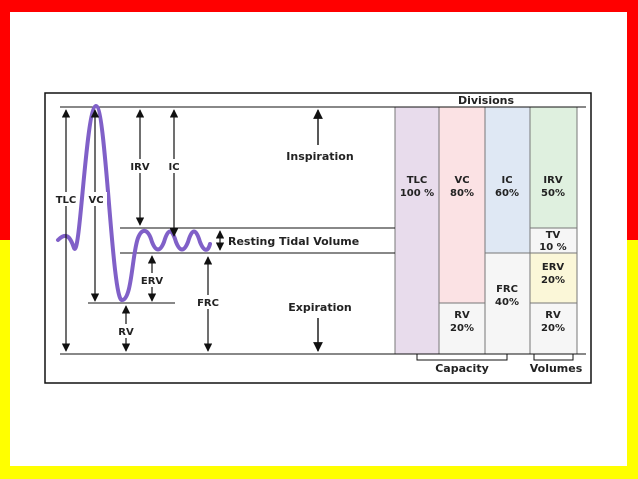 Image resolution: width=638 pixels, height=479 pixels. I want to click on expiration-label: Expiration, so click(320, 307).